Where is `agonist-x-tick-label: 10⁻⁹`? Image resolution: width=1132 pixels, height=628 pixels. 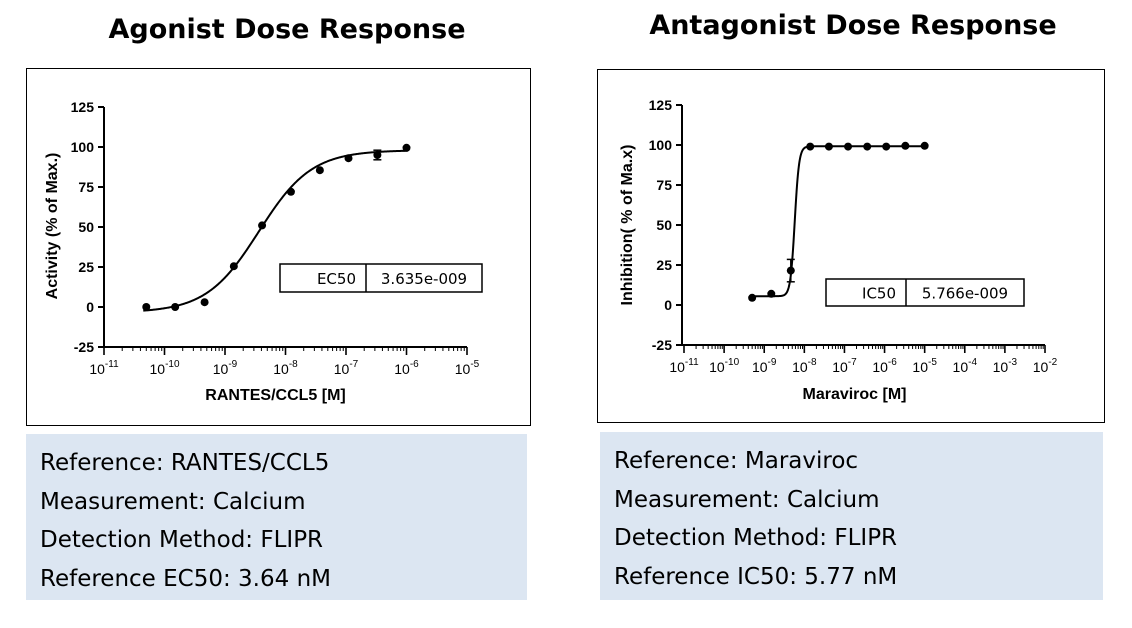 agonist-x-tick-label: 10⁻⁹ is located at coordinates (225, 368).